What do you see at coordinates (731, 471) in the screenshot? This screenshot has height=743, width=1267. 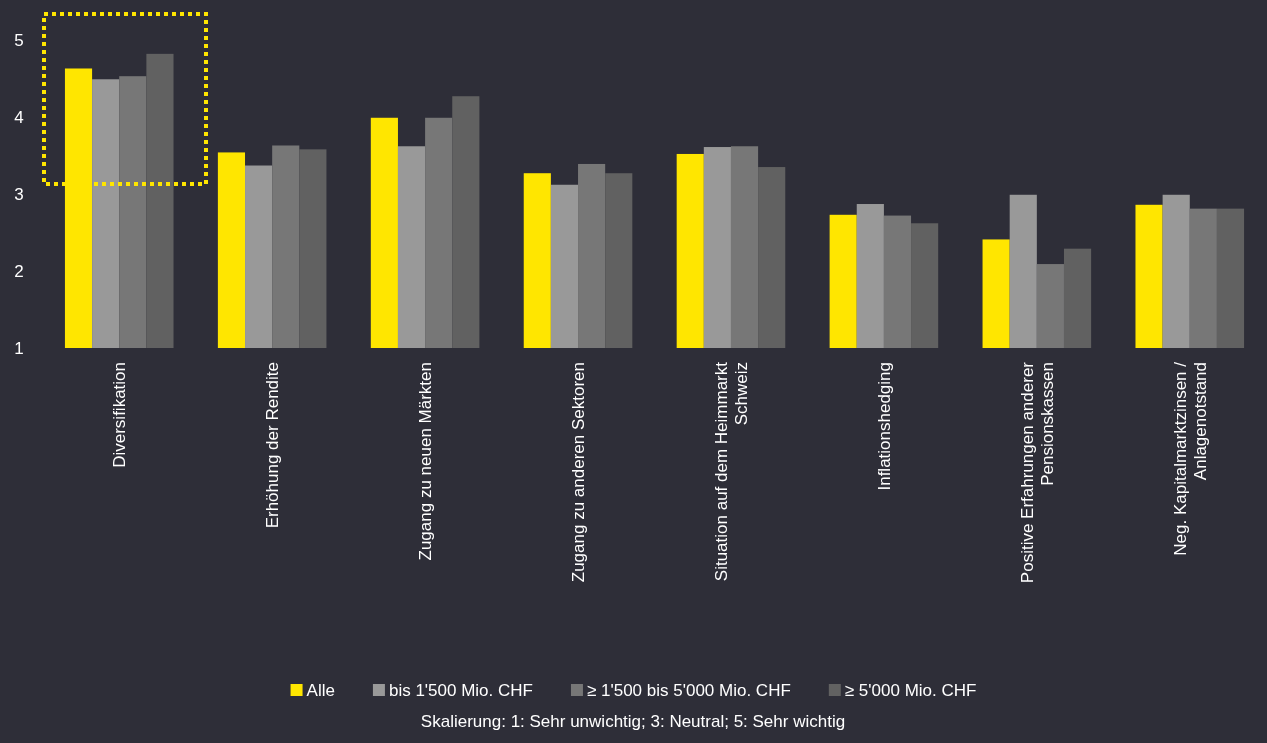 I see `x-tick-label: Situation auf dem Heimmarkt Schweiz` at bounding box center [731, 471].